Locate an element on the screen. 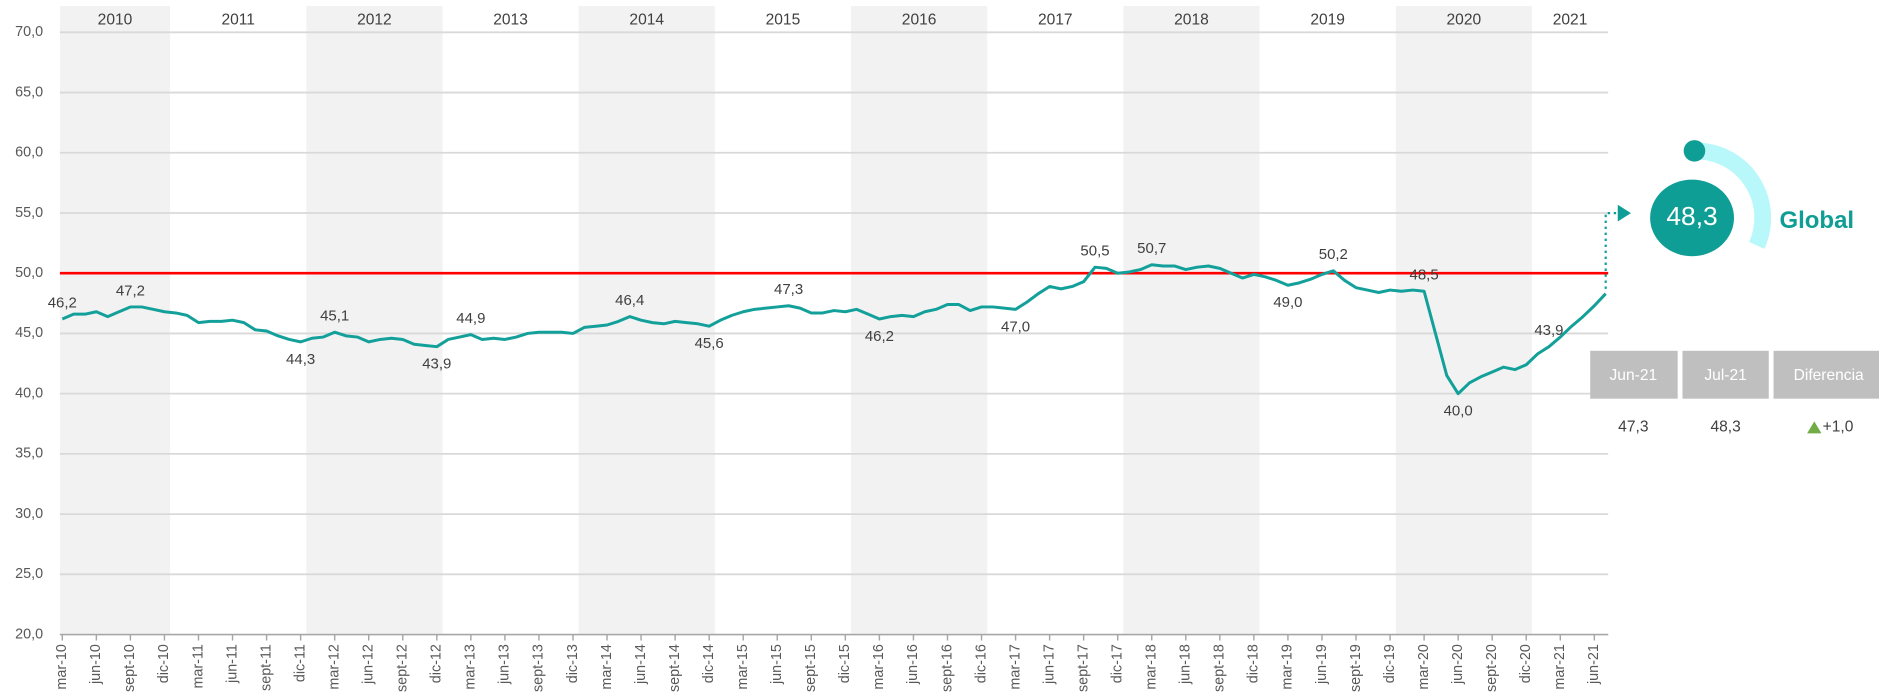 The height and width of the screenshot is (698, 1879). up-triangle is located at coordinates (1814, 427).